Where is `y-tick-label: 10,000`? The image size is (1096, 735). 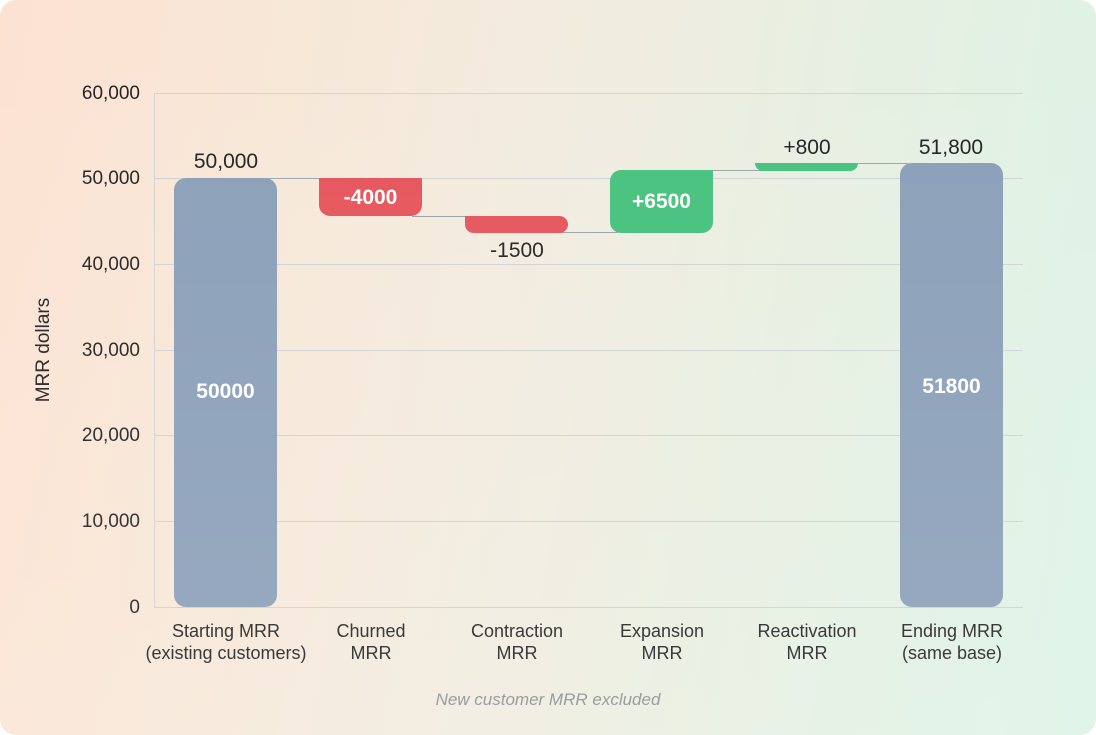
y-tick-label: 10,000 is located at coordinates (110, 521).